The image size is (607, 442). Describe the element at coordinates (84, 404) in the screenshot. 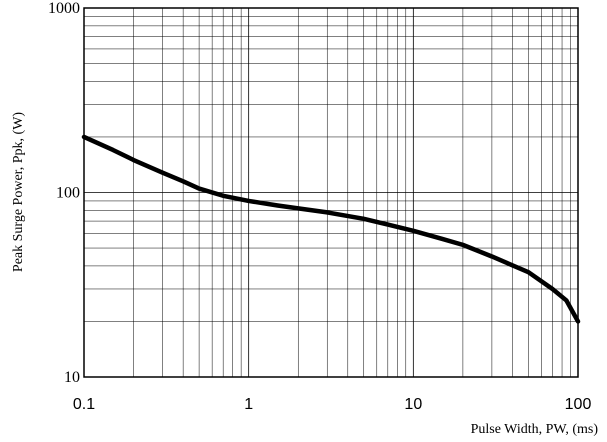

I see `x-tick-label: 0.1` at that location.